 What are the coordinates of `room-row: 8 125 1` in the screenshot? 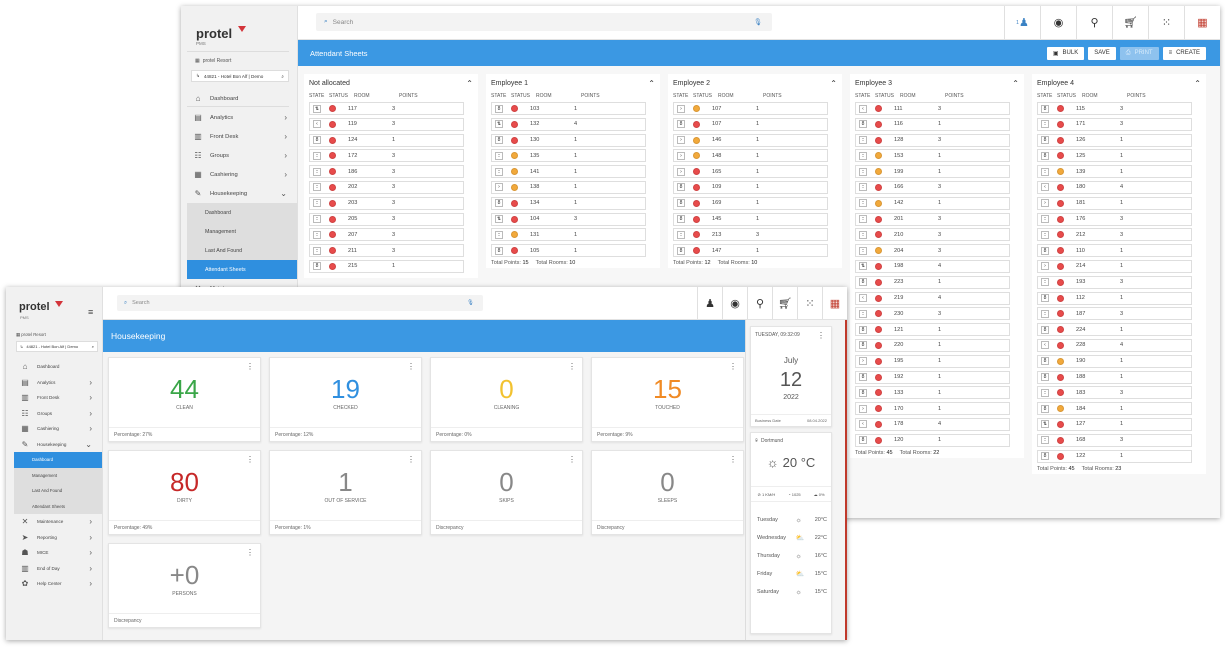 It's located at (1114, 156).